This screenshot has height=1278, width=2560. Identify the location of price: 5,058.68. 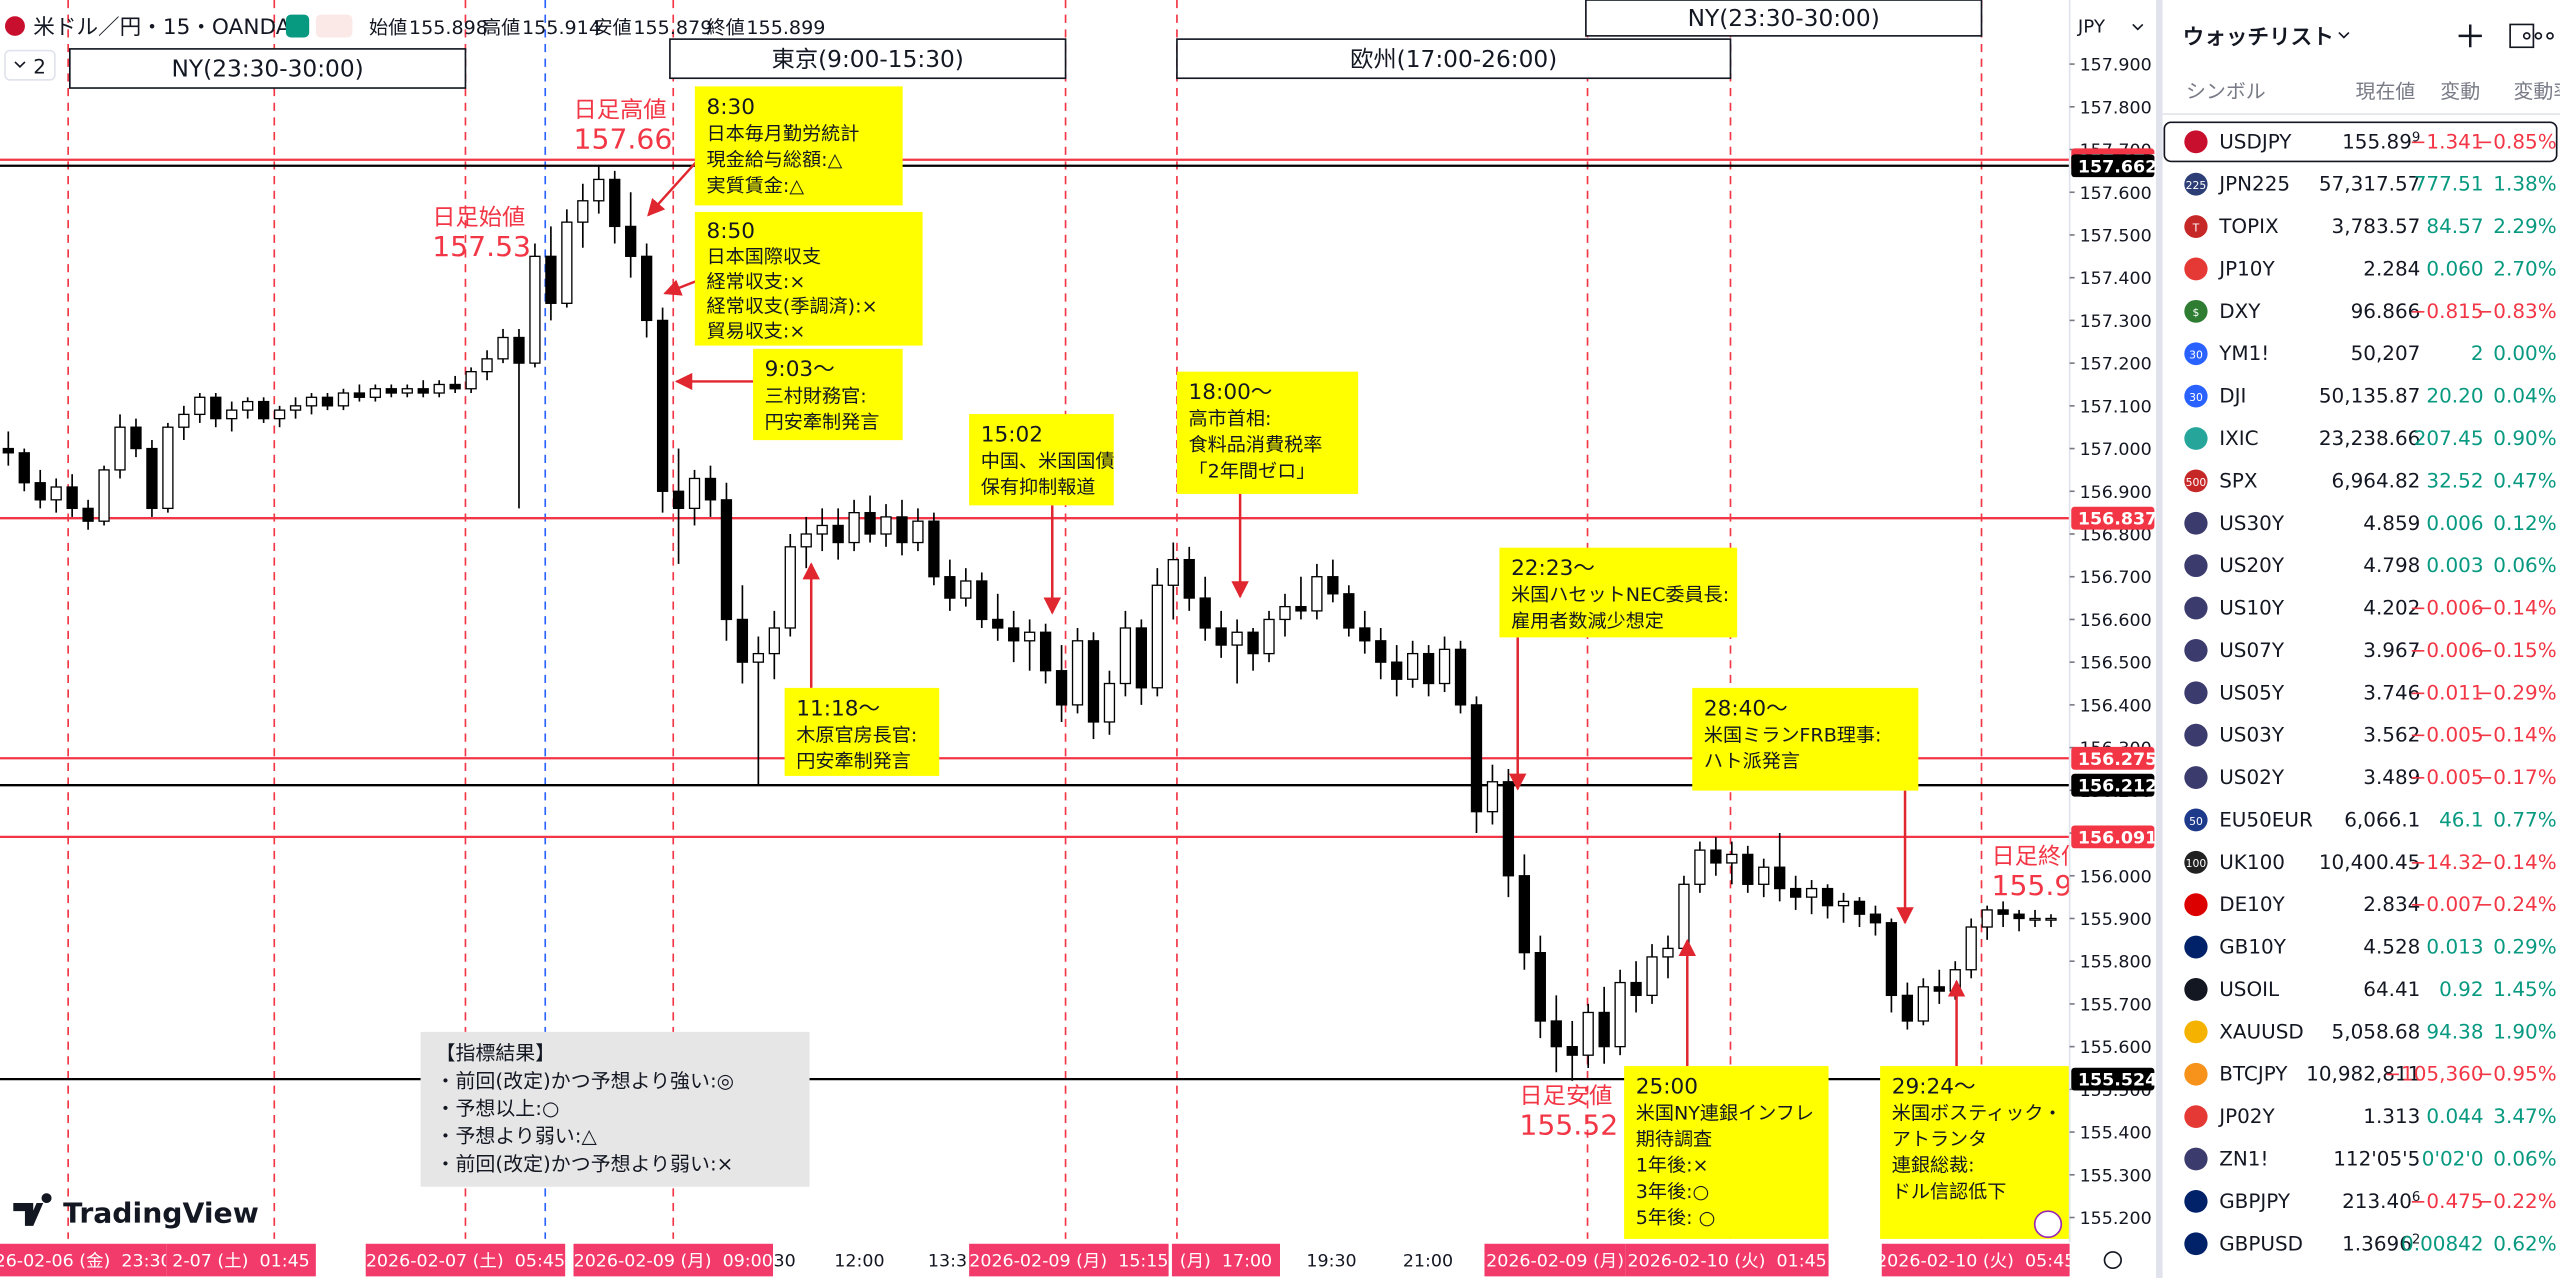
(2376, 1032).